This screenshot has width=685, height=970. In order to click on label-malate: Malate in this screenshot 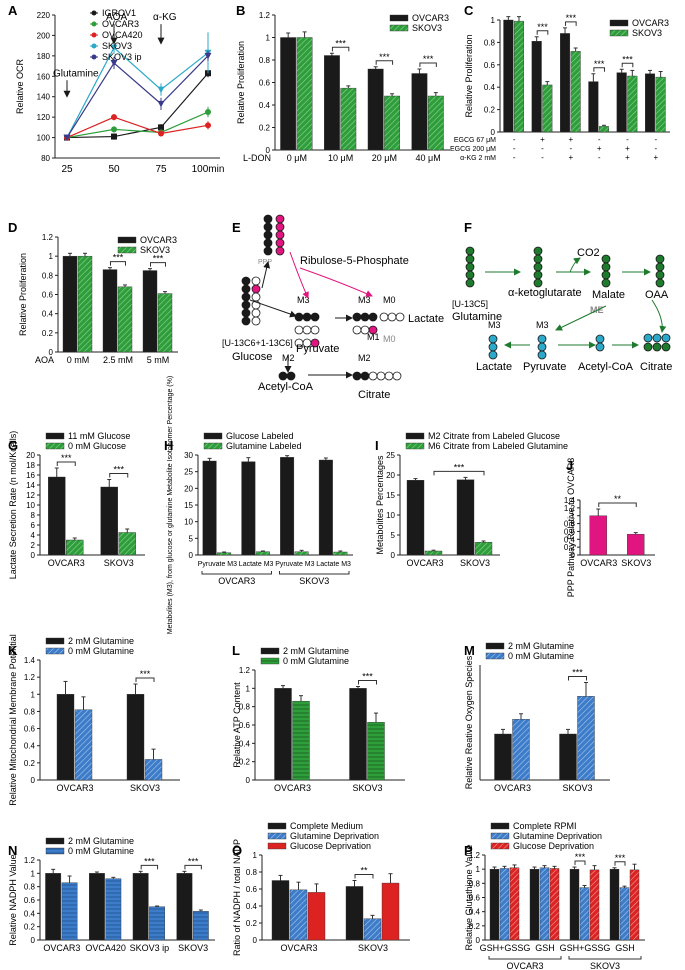, I will do `click(608, 295)`.